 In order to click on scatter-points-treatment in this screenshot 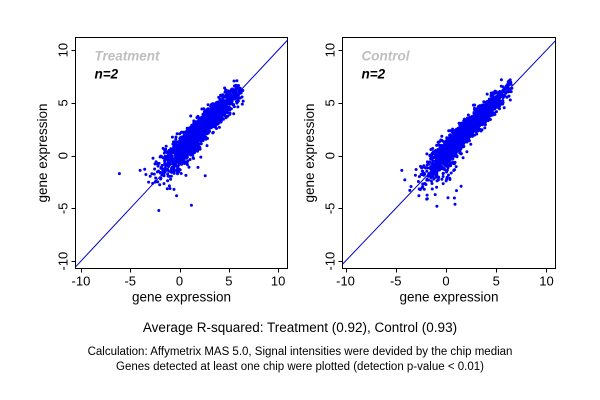, I will do `click(181, 145)`.